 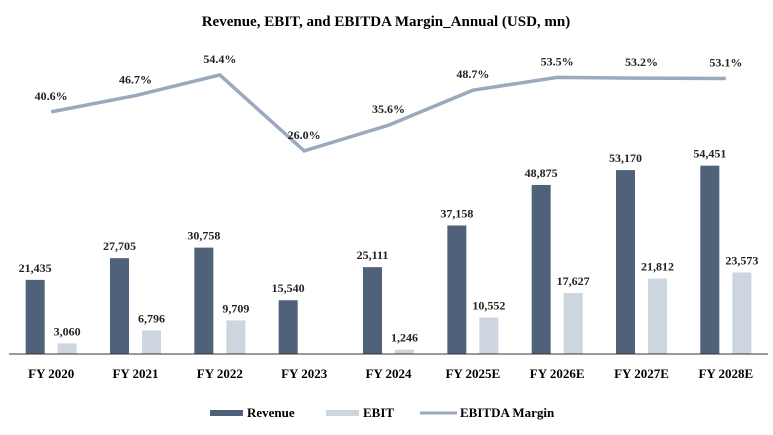 I want to click on bar-revenue-fy-2027e, so click(x=625, y=262).